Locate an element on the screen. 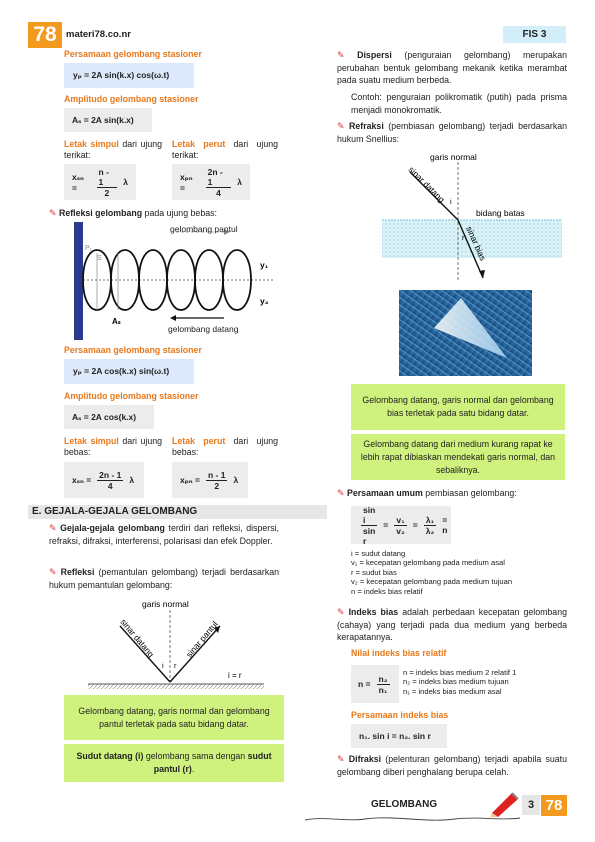 The image size is (595, 842). simpul-label-2: Letak simpul dari ujung bebas: is located at coordinates (113, 446).